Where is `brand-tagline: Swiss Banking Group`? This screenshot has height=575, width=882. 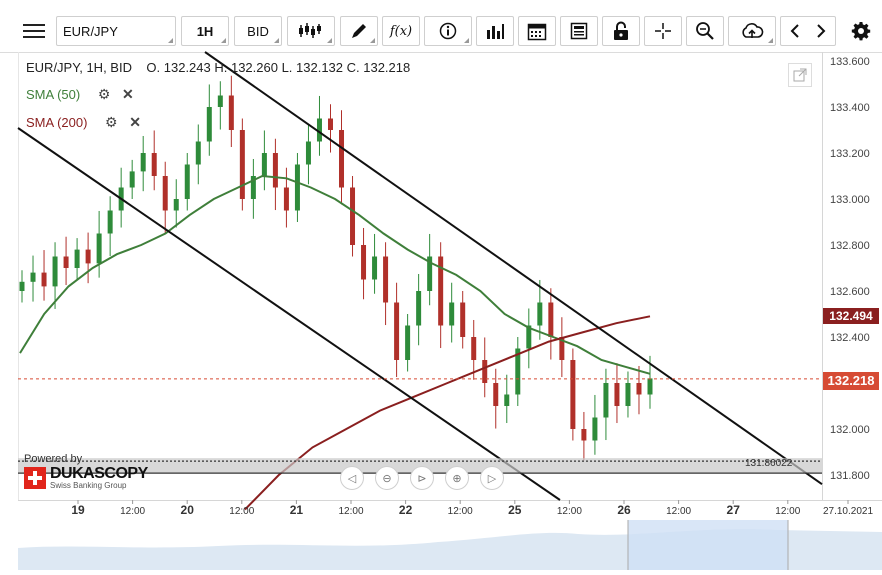
brand-tagline: Swiss Banking Group is located at coordinates (88, 485).